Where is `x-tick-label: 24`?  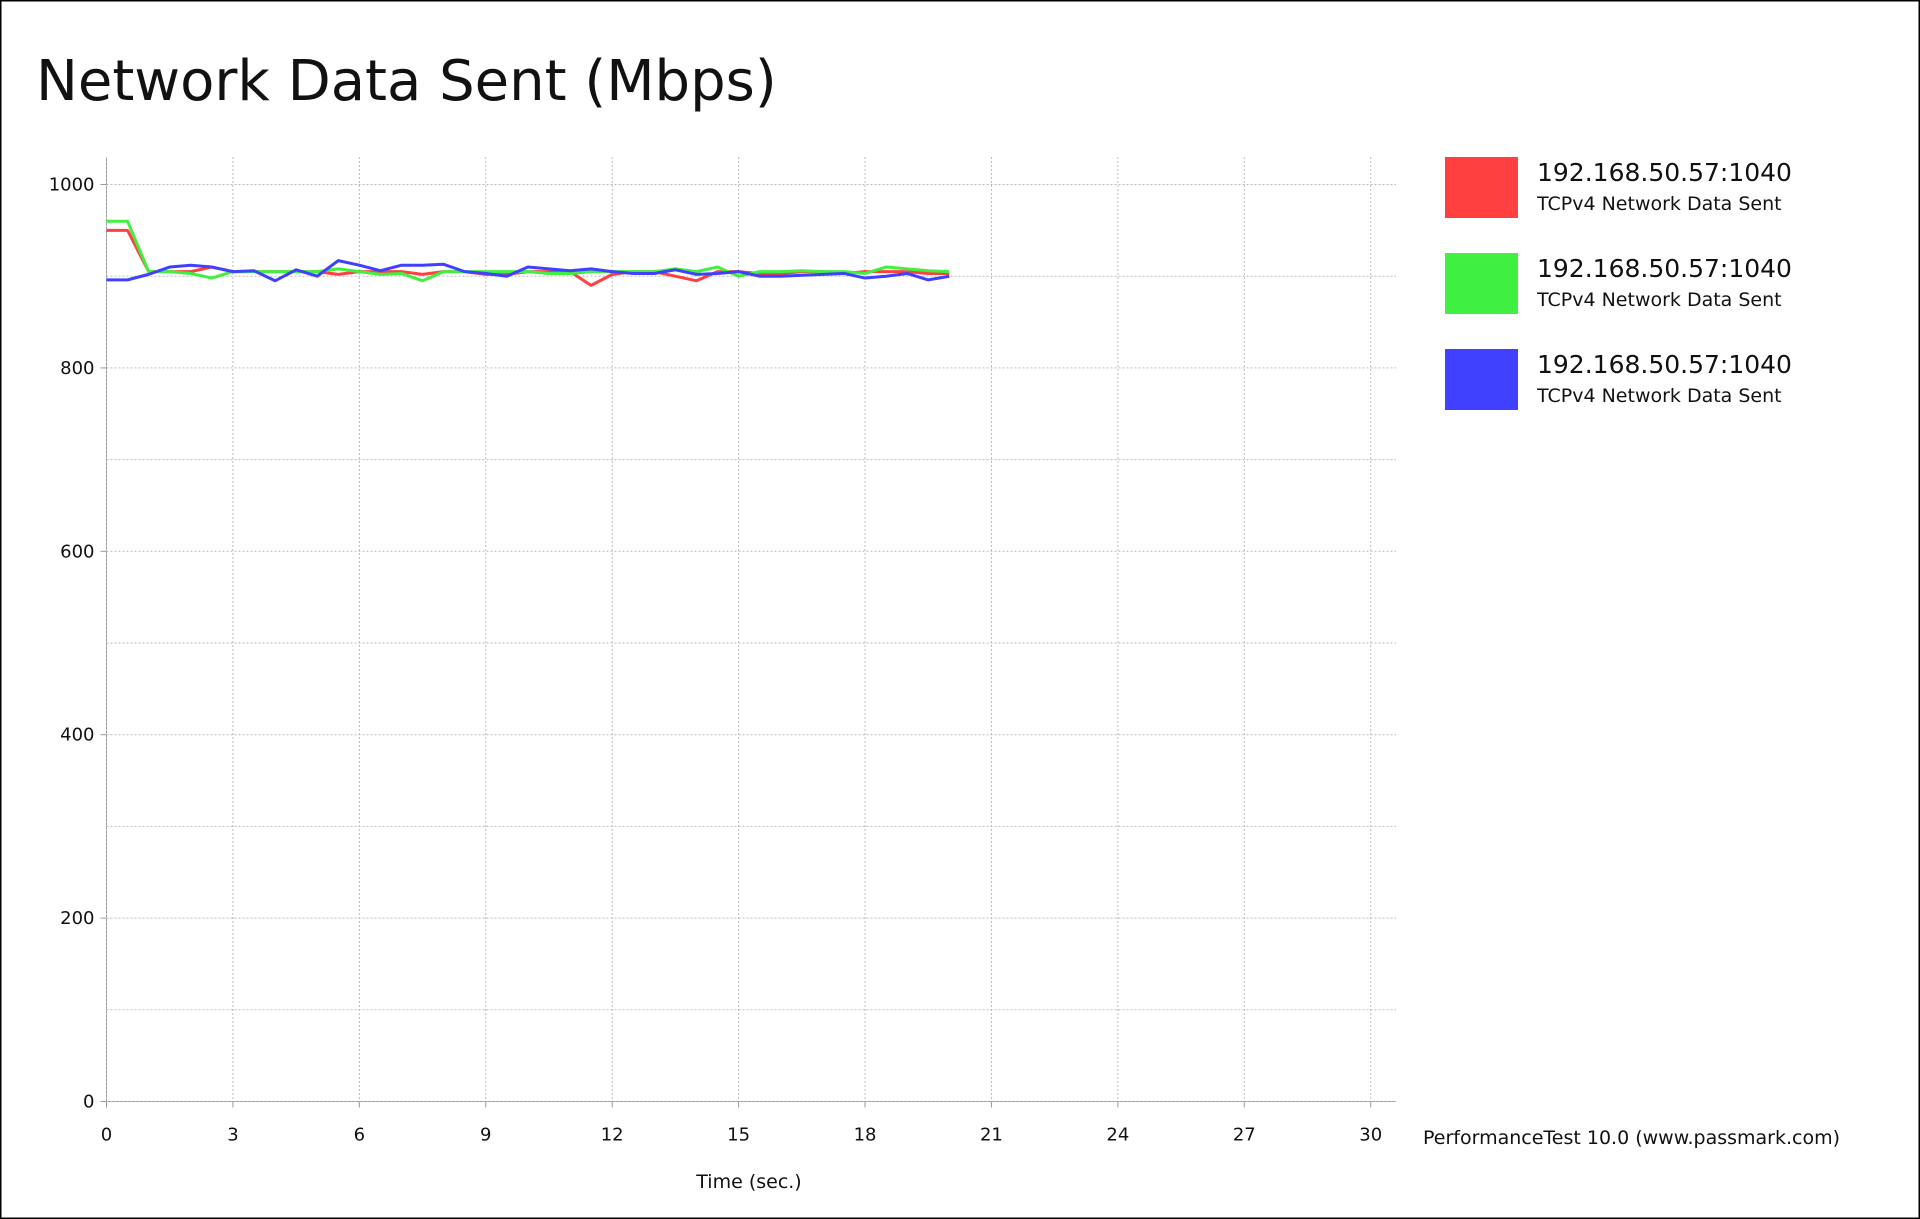
x-tick-label: 24 is located at coordinates (1117, 1135).